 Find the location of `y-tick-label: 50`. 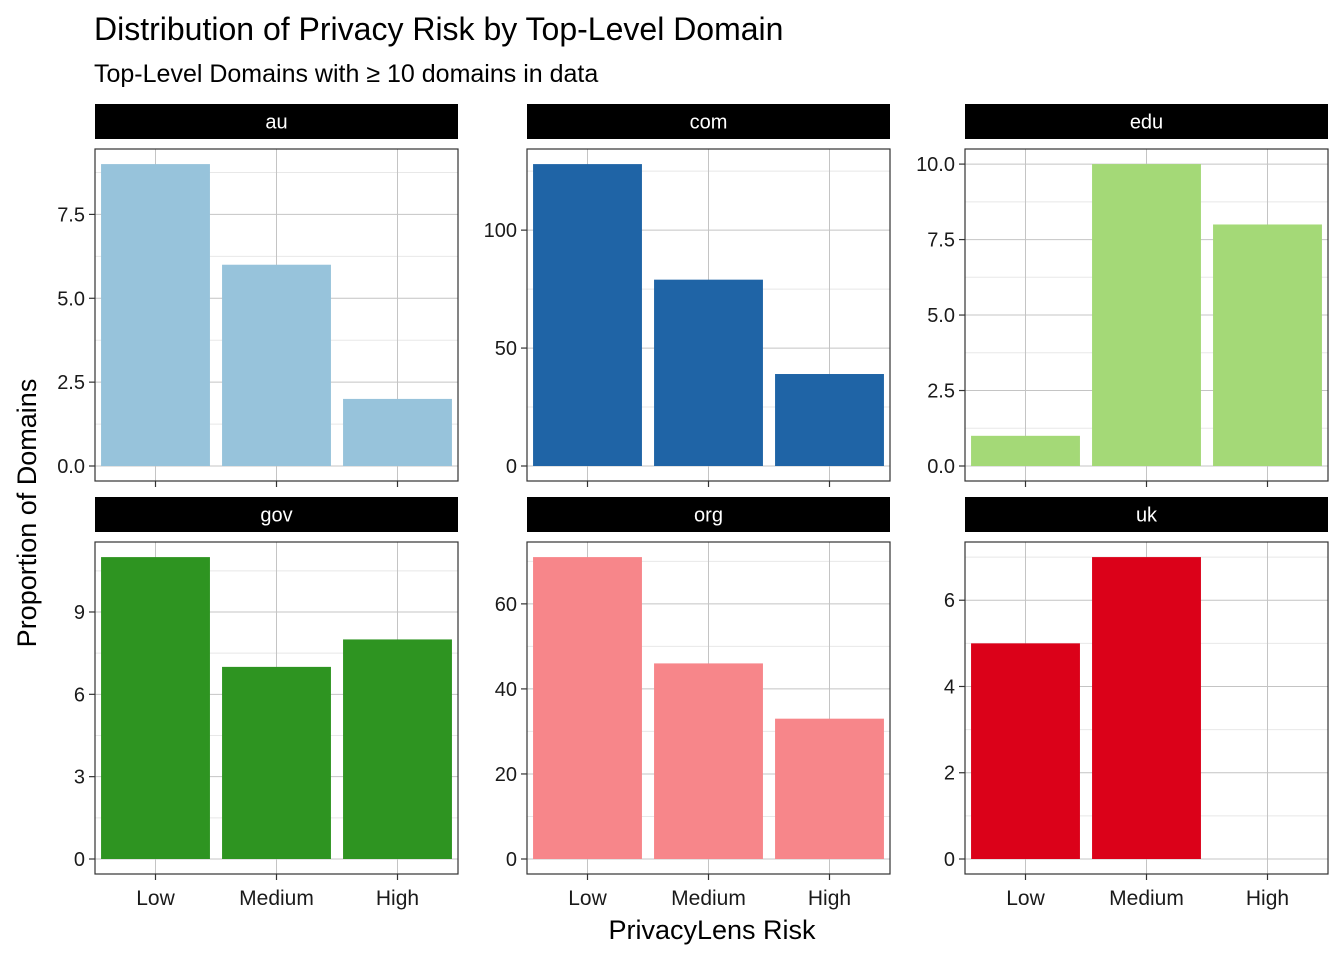

y-tick-label: 50 is located at coordinates (506, 349).